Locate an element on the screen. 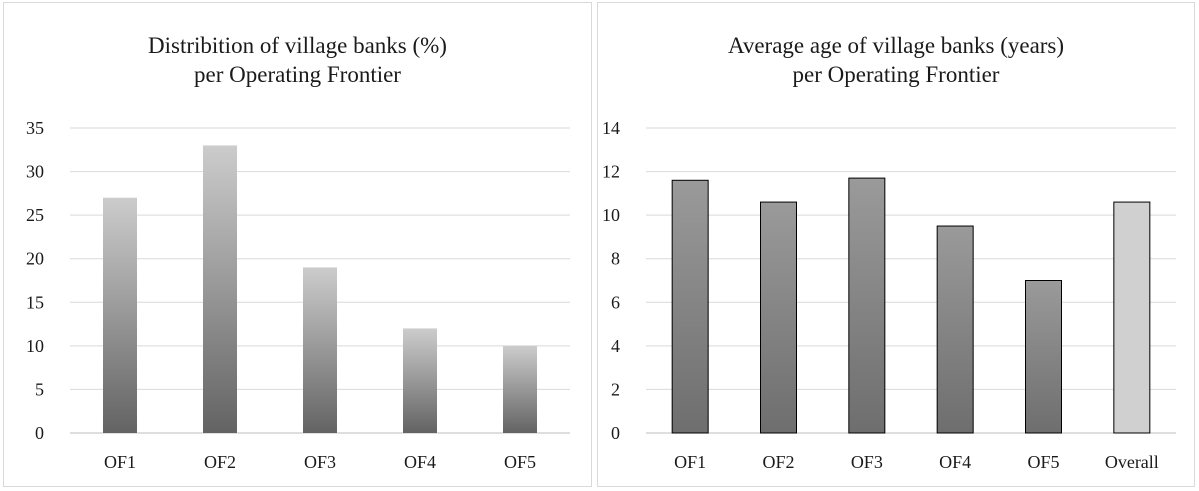 The height and width of the screenshot is (491, 1199). bar-overall is located at coordinates (1132, 317).